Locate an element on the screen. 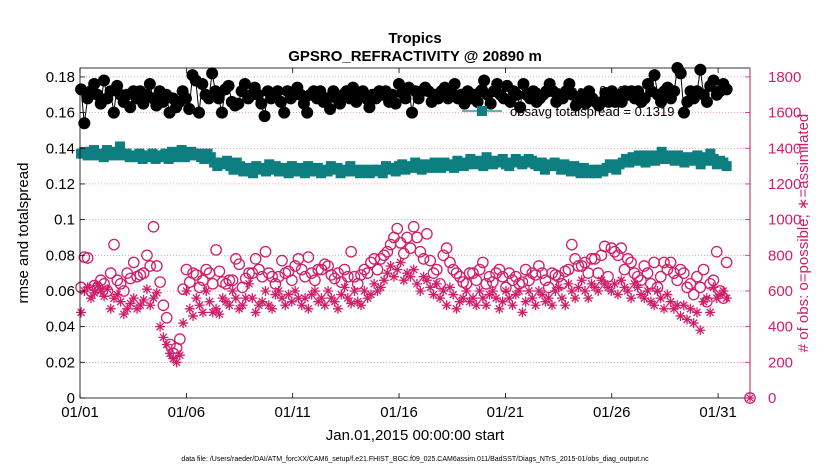 Image resolution: width=830 pixels, height=470 pixels. right-tick-label: 0 is located at coordinates (772, 398).